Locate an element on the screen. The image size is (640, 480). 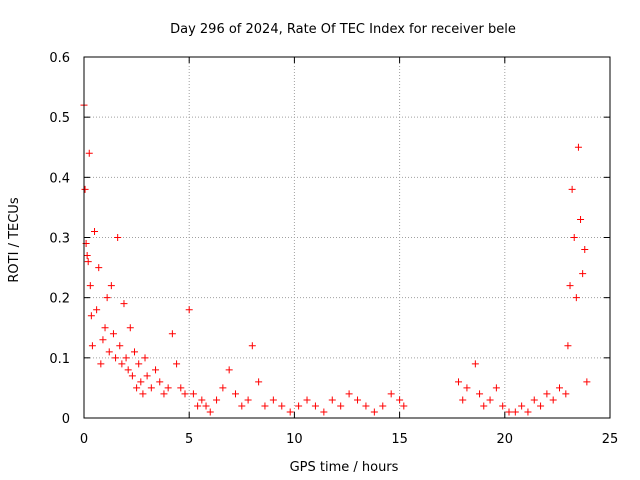
y-tick-label: 0 is located at coordinates (66, 419).